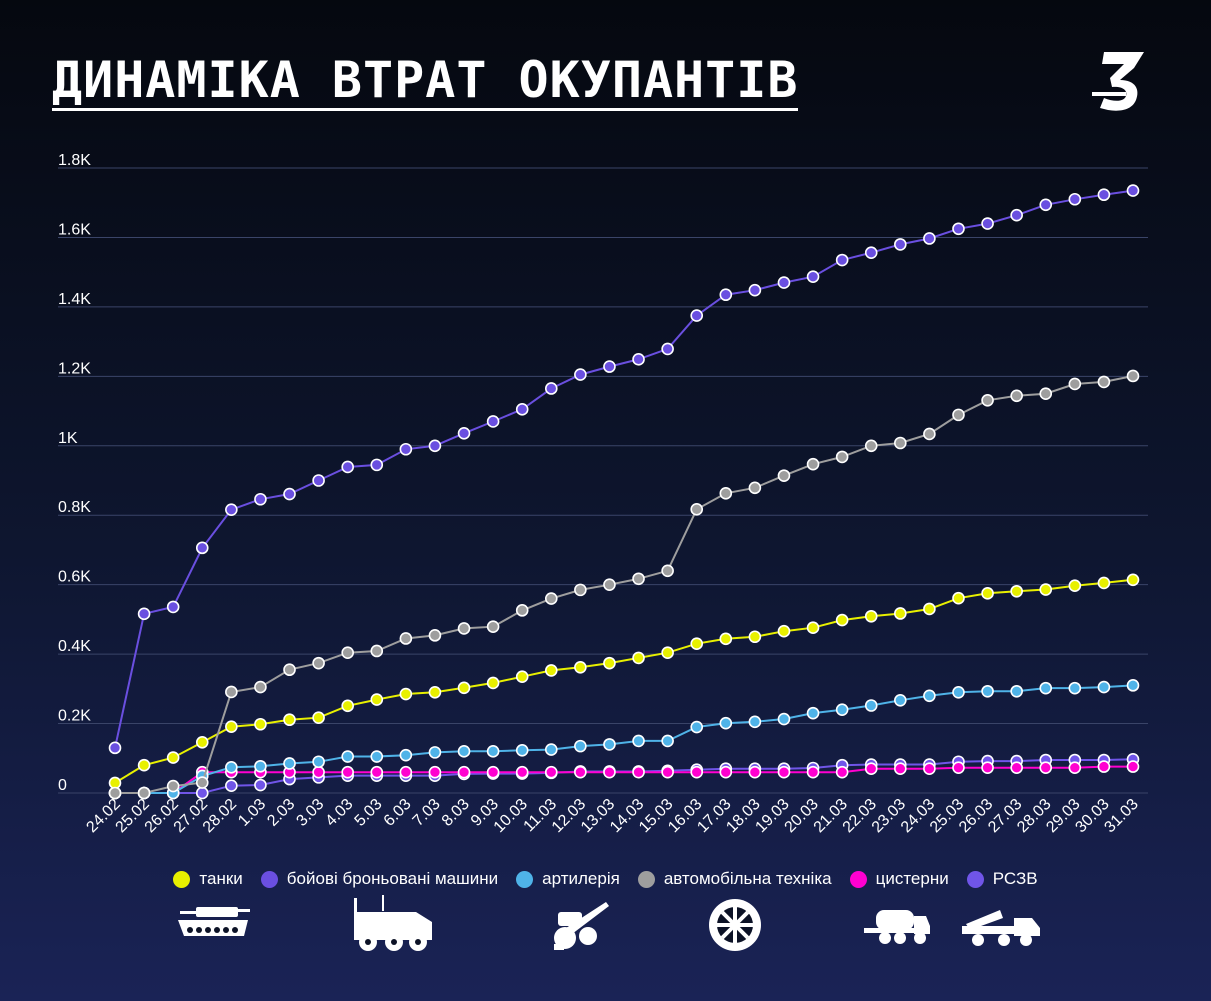 The width and height of the screenshot is (1211, 1001). Describe the element at coordinates (74, 473) in the screenshot. I see `y-axis-ticks: 0 0.2K 0.4K 0.6K 0.8K 1K 1.2K 1.4K 1.6K 1.8K` at that location.